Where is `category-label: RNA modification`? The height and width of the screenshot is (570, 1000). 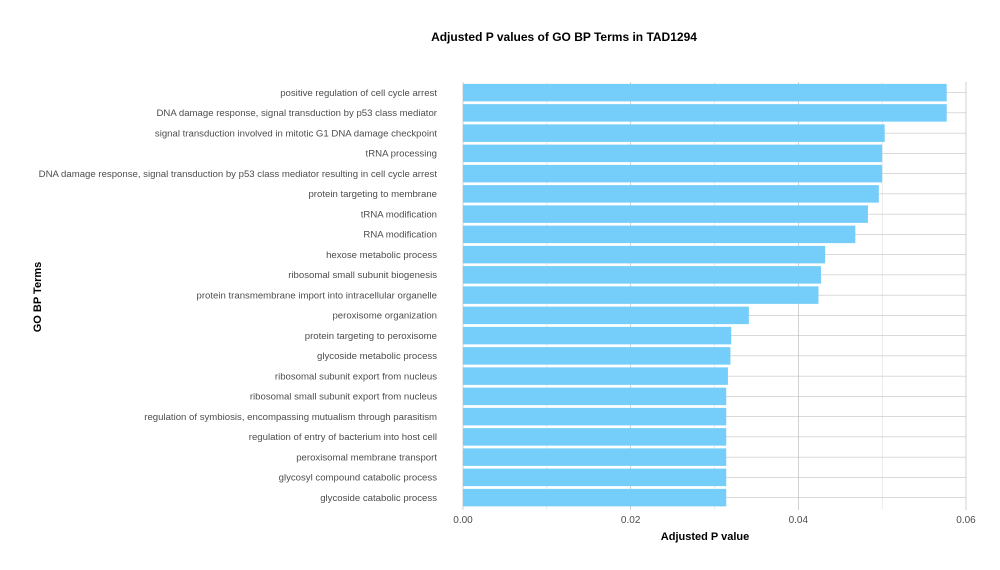
category-label: RNA modification is located at coordinates (400, 235).